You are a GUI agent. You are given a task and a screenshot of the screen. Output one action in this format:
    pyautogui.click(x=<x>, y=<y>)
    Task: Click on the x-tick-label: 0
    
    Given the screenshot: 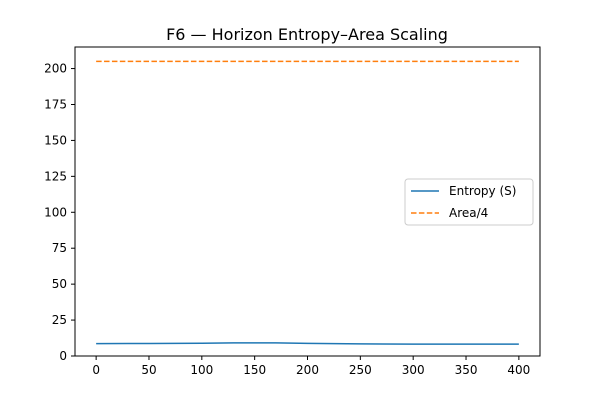 What is the action you would take?
    pyautogui.click(x=96, y=370)
    